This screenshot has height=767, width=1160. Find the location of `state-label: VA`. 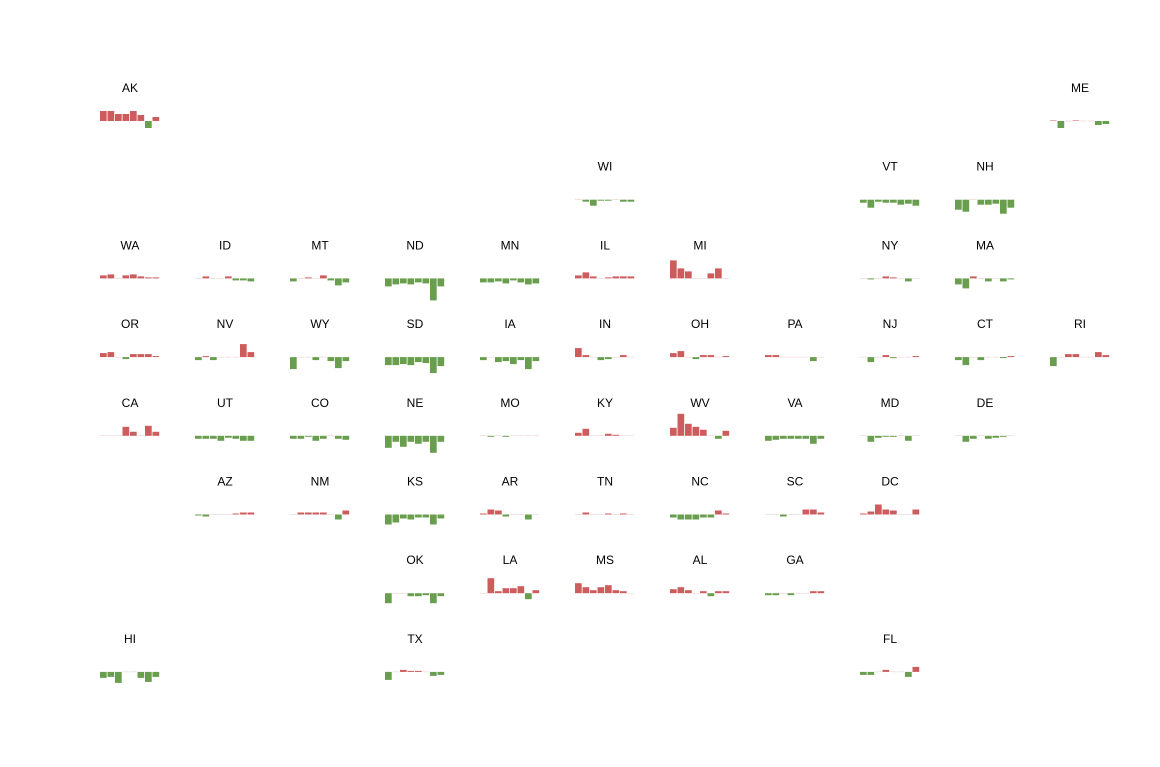

state-label: VA is located at coordinates (794, 403).